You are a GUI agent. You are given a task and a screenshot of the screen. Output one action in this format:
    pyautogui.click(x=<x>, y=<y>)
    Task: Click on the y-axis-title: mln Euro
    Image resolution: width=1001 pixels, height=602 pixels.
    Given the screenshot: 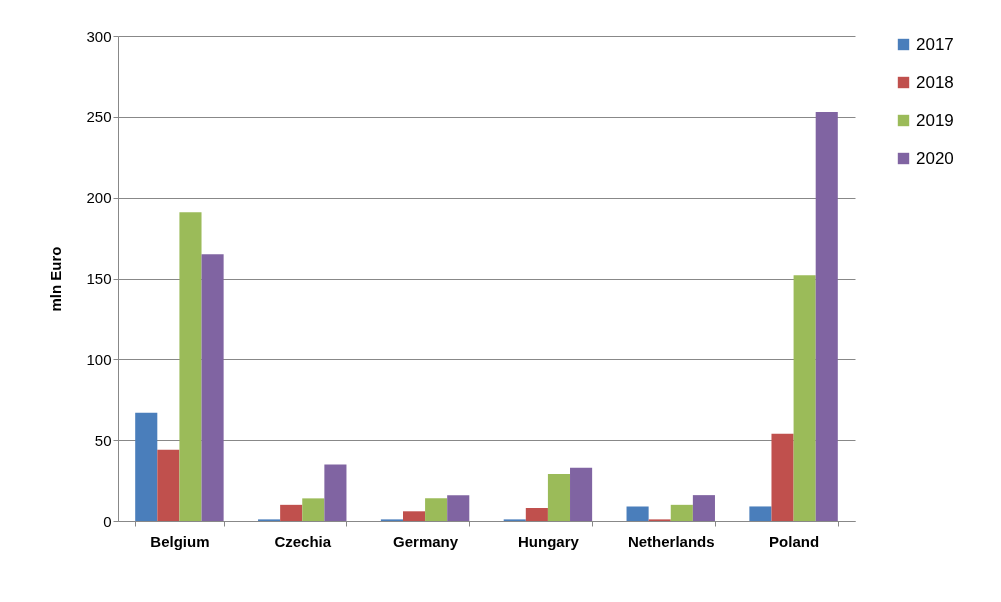 What is the action you would take?
    pyautogui.click(x=56, y=279)
    